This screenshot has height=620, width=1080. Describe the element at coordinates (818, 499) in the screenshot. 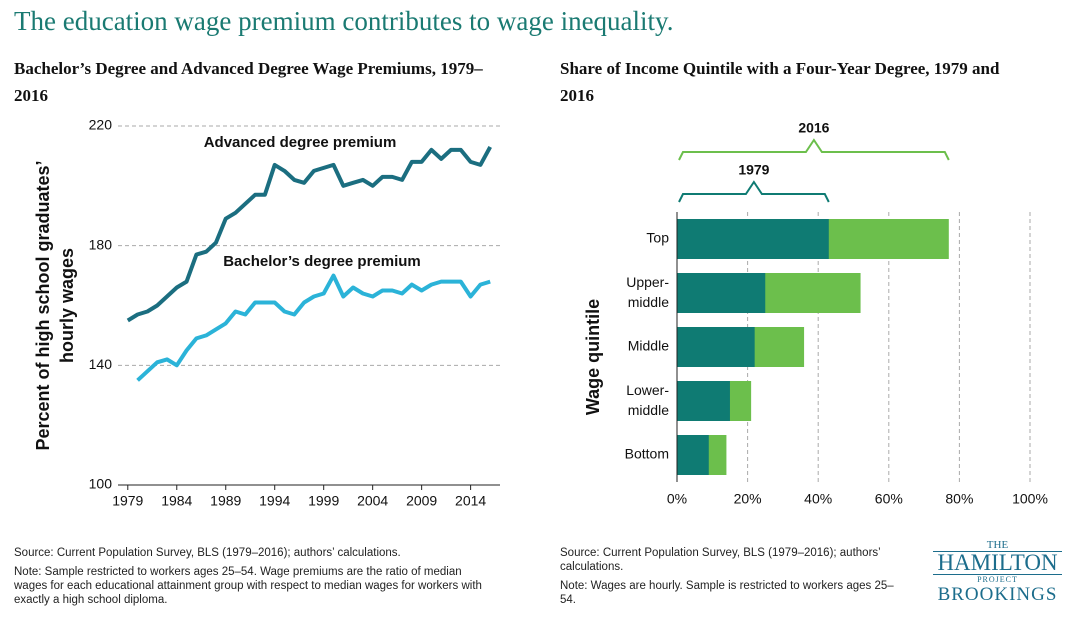

I see `x-tick-label: 40%` at that location.